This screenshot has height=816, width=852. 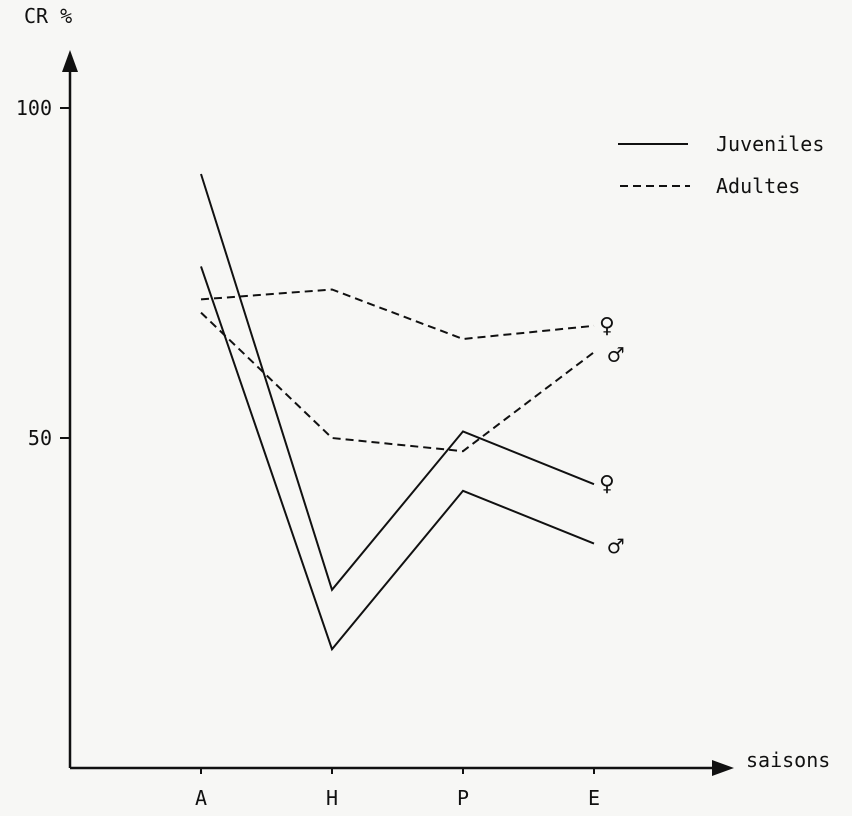 I want to click on x-tick-label: E, so click(x=594, y=798).